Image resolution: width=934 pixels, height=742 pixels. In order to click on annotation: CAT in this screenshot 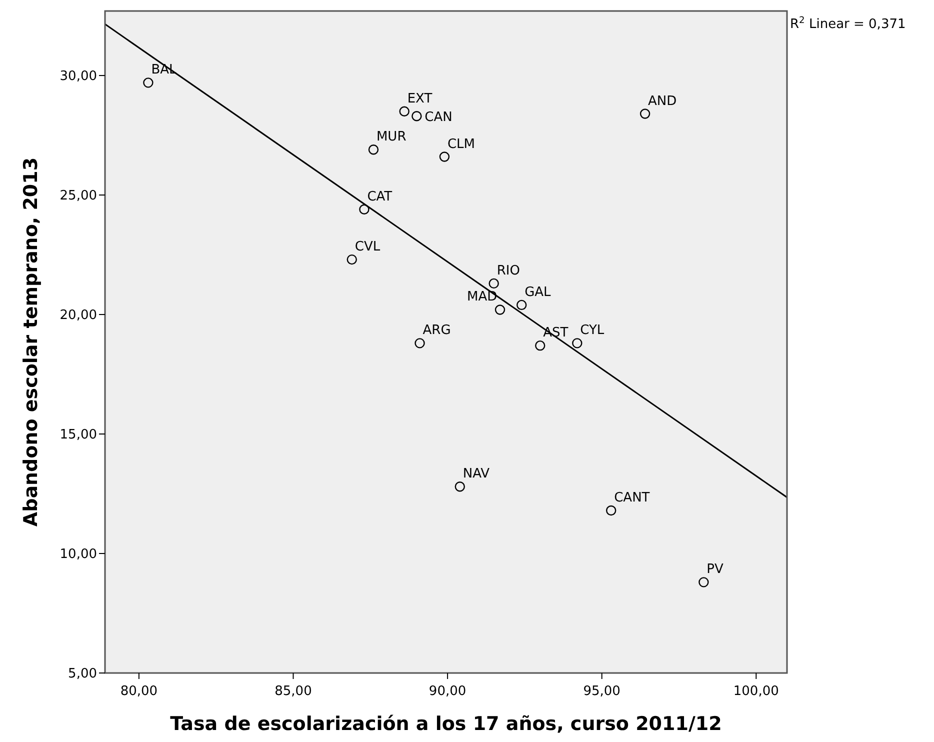, I will do `click(379, 196)`.